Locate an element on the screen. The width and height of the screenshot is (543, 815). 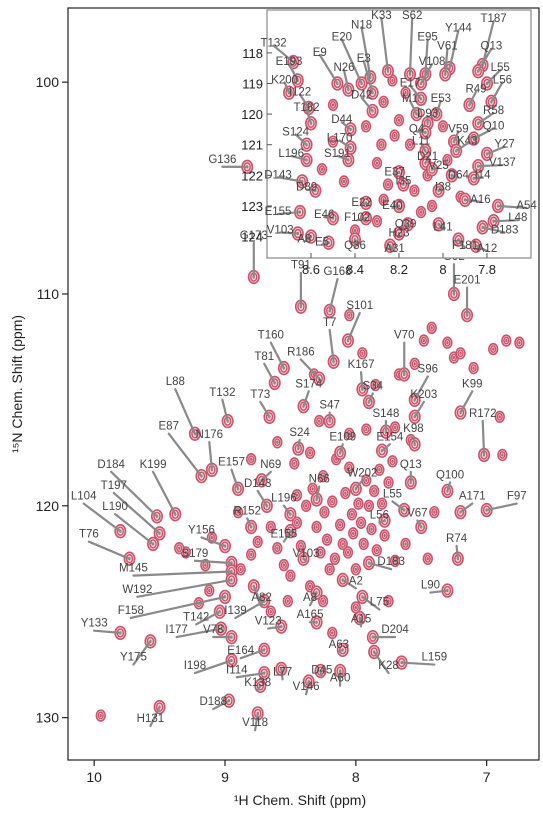
peak-label: V103 is located at coordinates (306, 554).